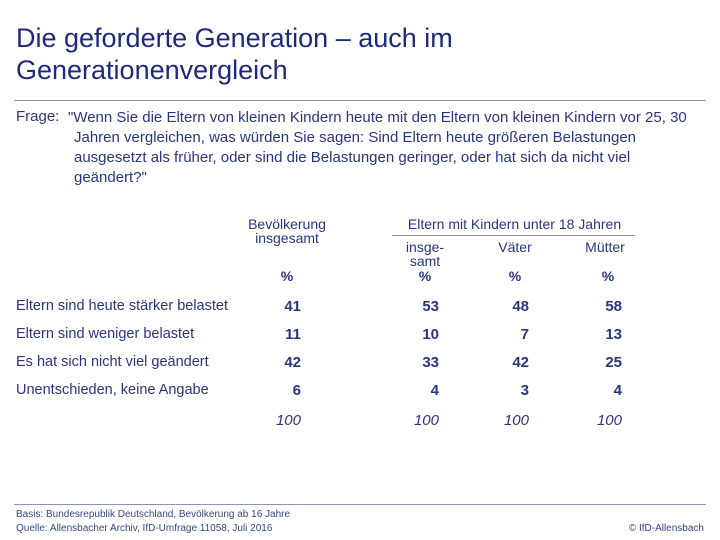 The width and height of the screenshot is (720, 540). What do you see at coordinates (292, 306) in the screenshot?
I see `cell-value: 41` at bounding box center [292, 306].